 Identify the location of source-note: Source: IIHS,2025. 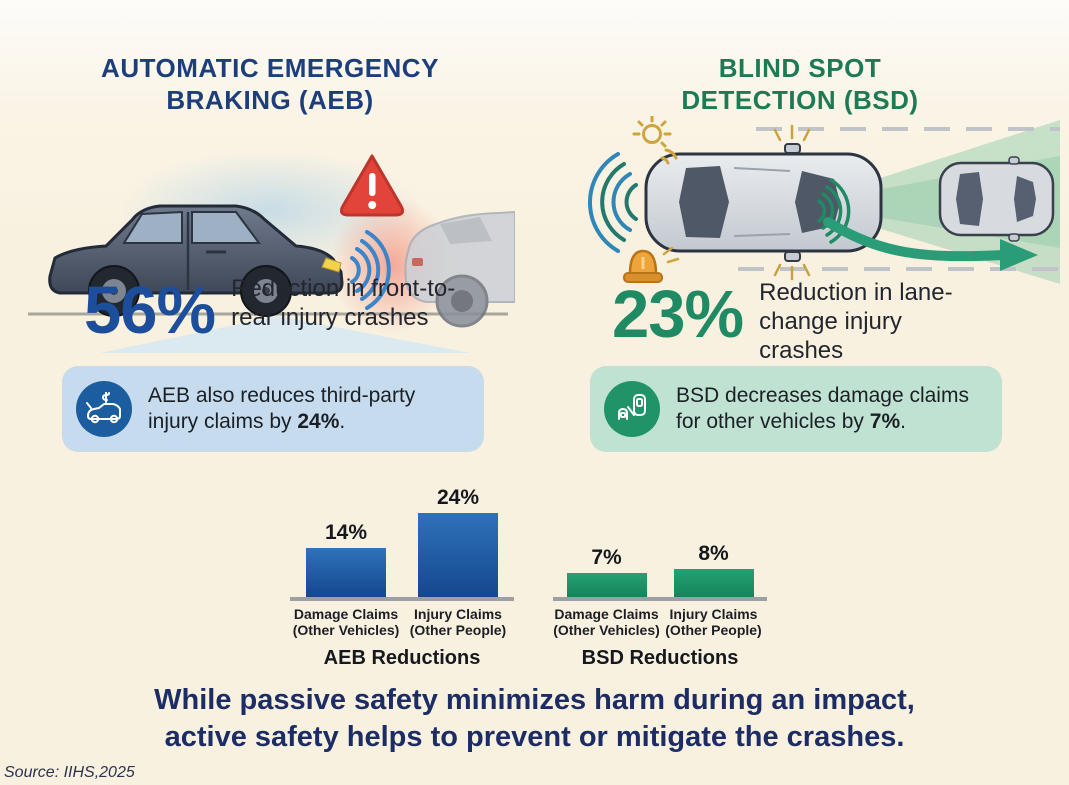
(69, 772).